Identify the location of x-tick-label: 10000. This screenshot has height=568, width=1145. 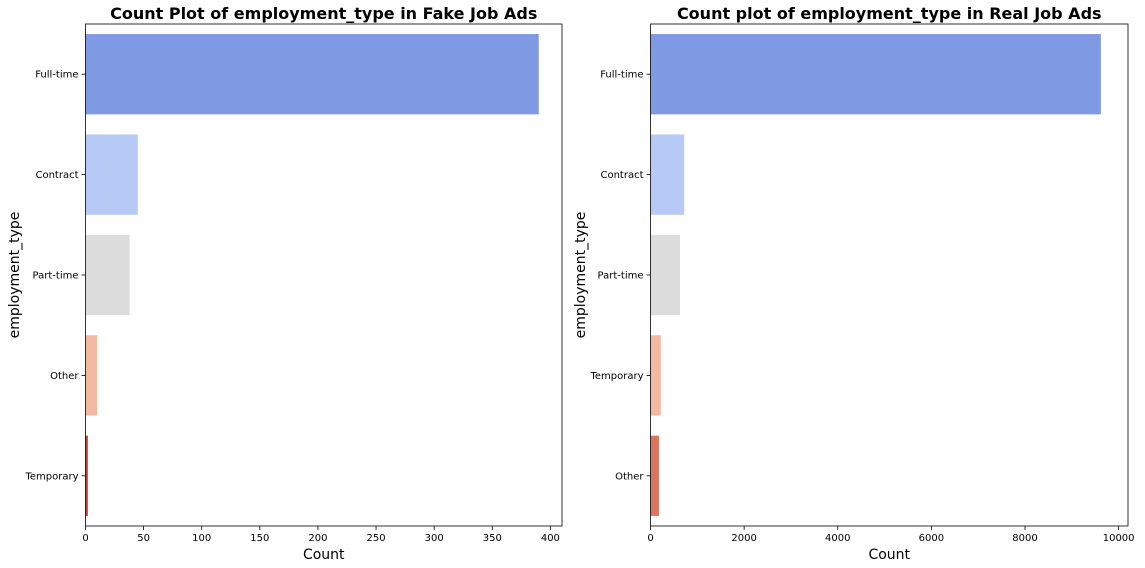
(1119, 538).